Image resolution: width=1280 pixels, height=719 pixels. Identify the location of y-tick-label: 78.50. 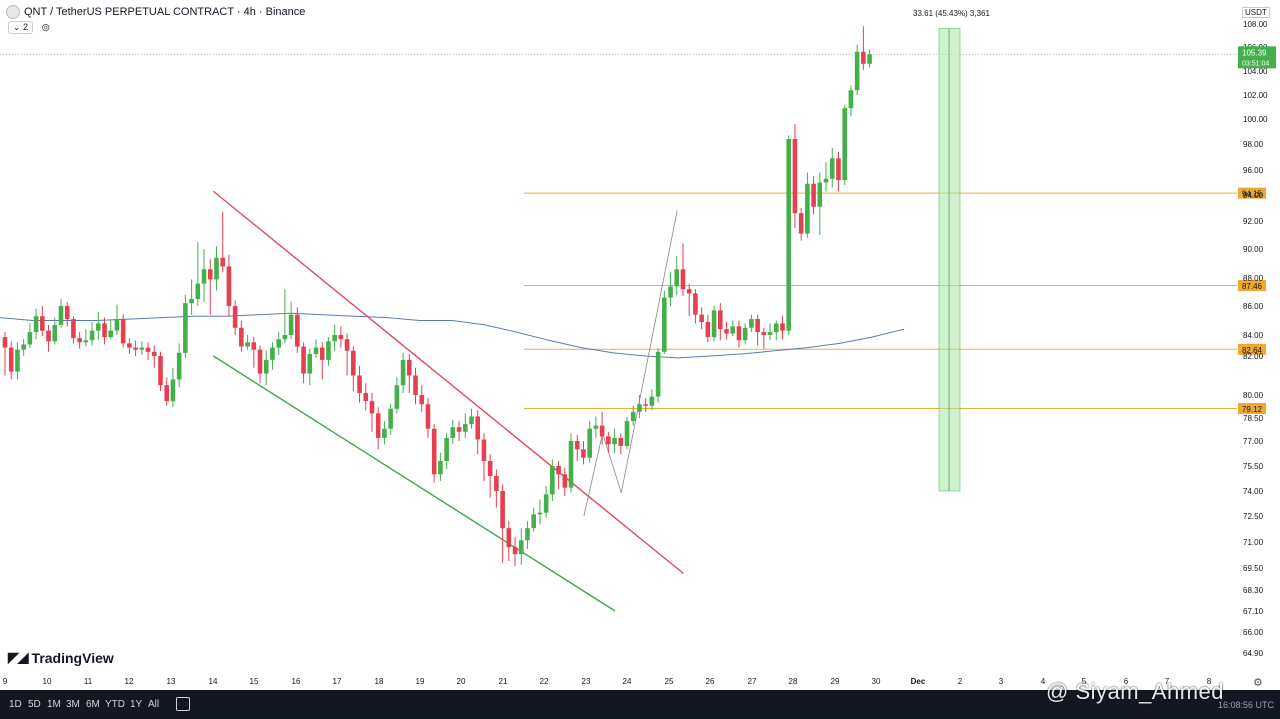
(1253, 418).